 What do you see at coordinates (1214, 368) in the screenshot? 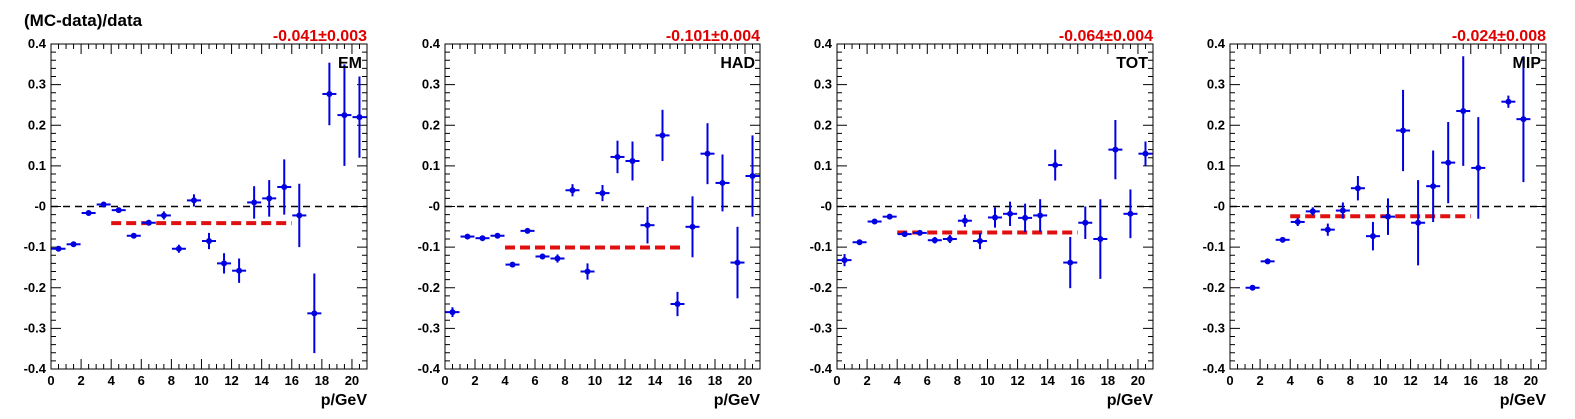
I see `y-tick-label: -0.4` at bounding box center [1214, 368].